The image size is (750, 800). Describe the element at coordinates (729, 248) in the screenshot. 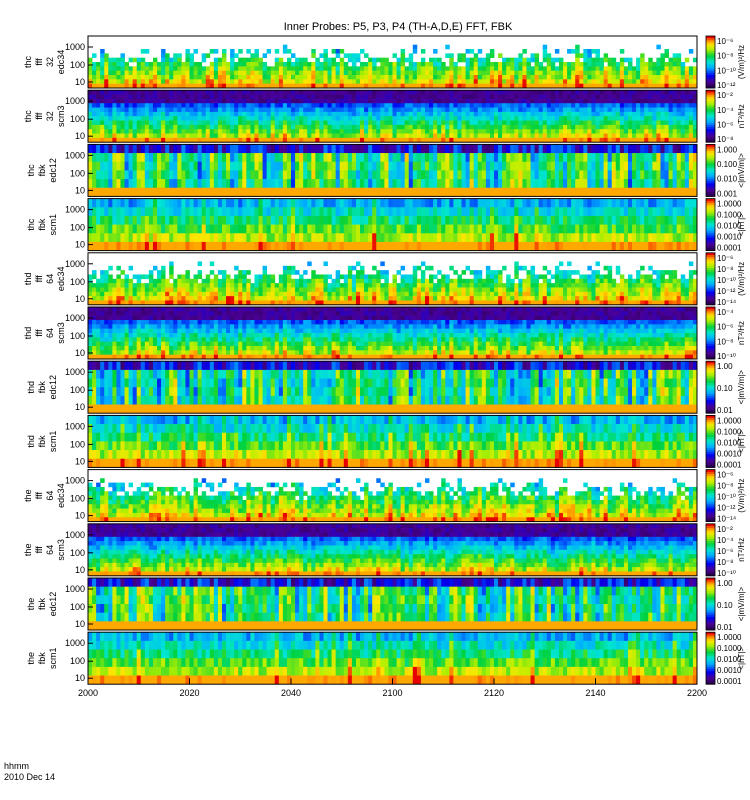

I see `colorbar-tick-label: 0.0001` at that location.